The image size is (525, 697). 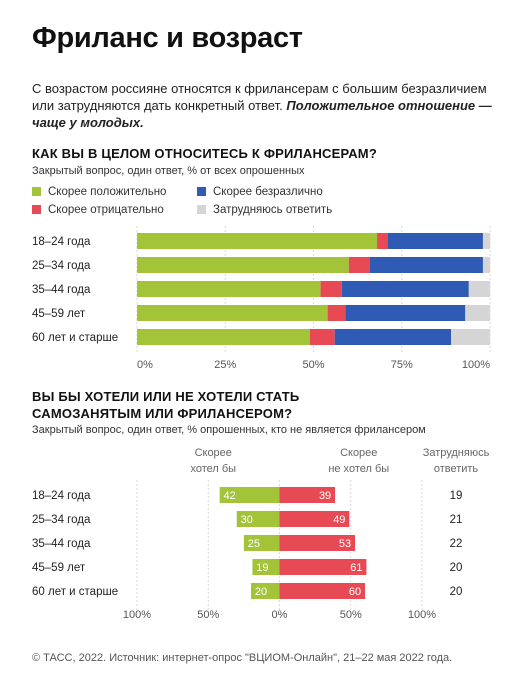 I want to click on legend-swatch-positive, so click(x=36, y=191).